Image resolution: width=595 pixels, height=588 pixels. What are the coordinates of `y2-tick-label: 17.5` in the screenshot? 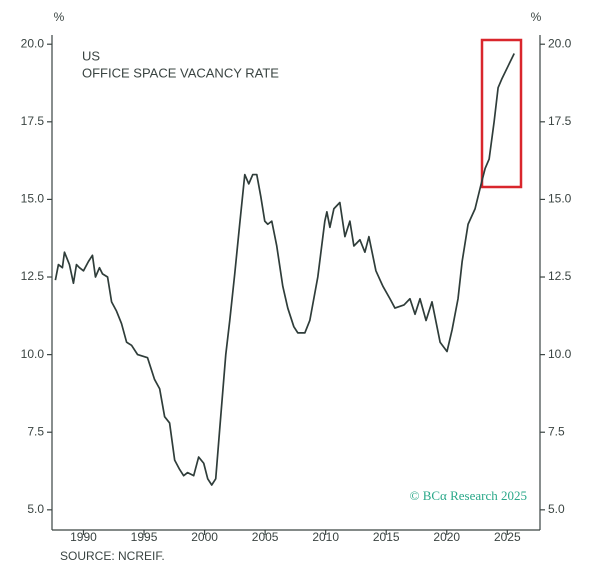 It's located at (560, 121).